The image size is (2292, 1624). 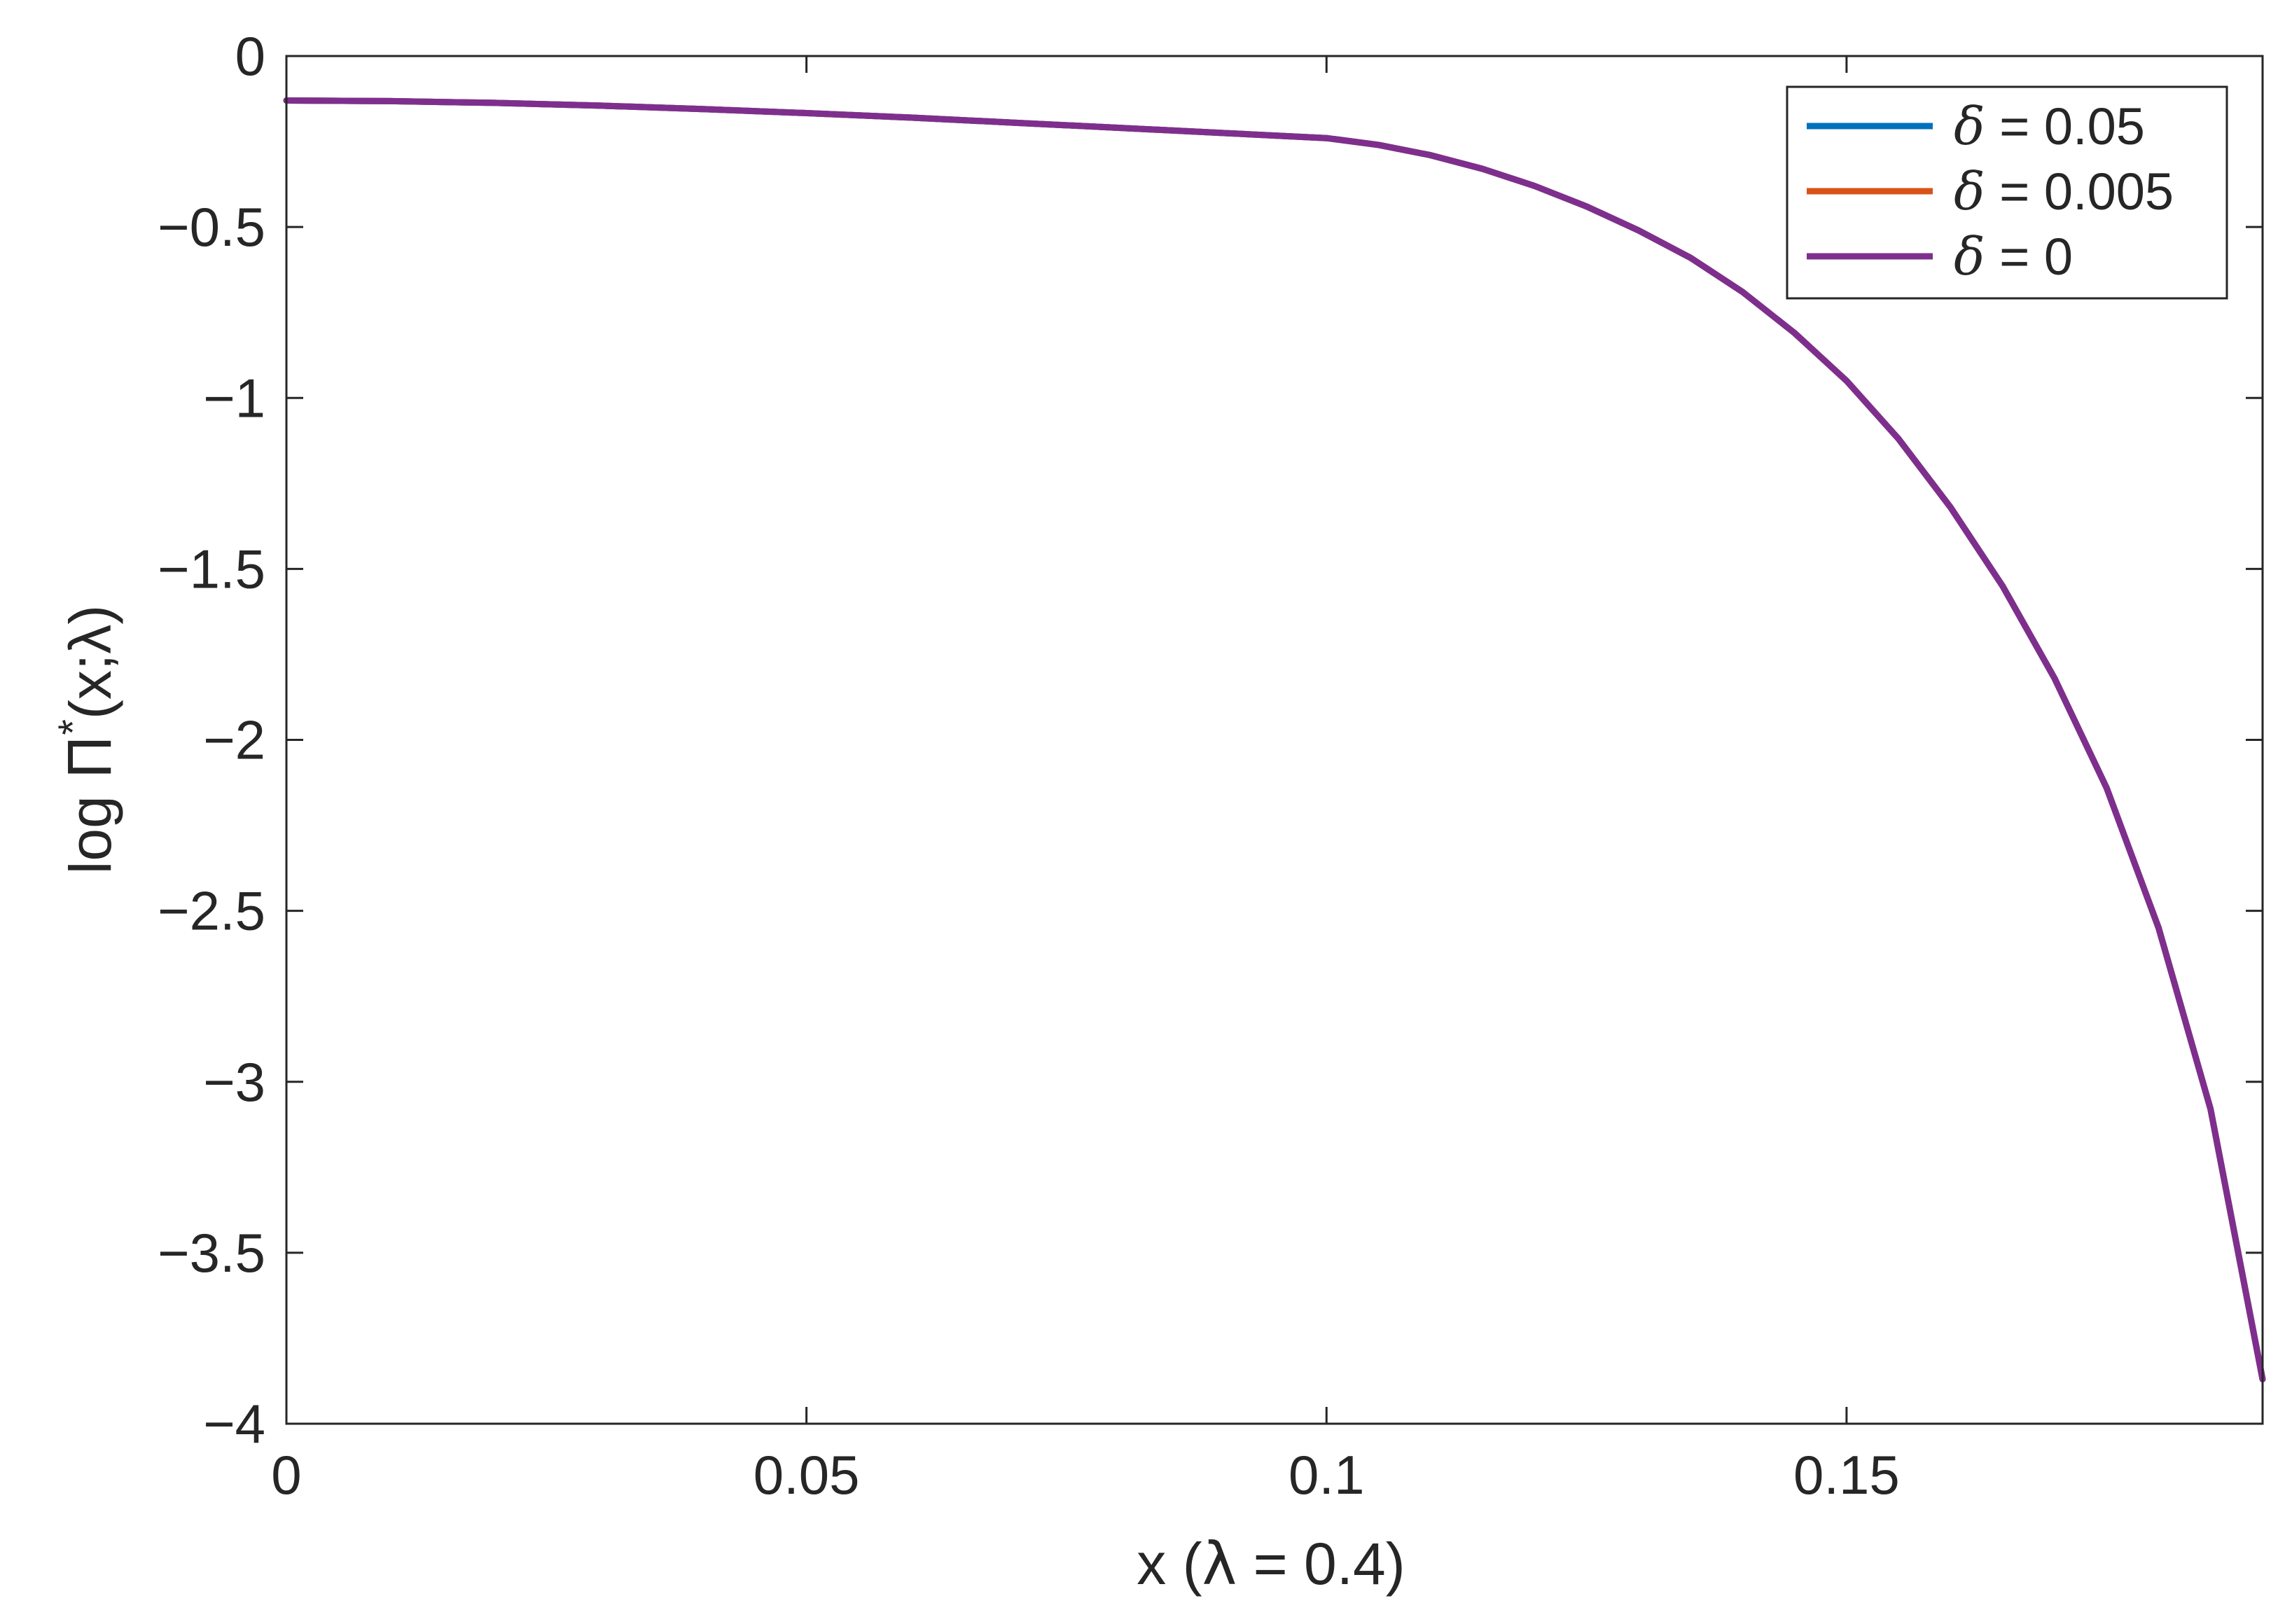 What do you see at coordinates (250, 56) in the screenshot?
I see `y-tick-label: 0` at bounding box center [250, 56].